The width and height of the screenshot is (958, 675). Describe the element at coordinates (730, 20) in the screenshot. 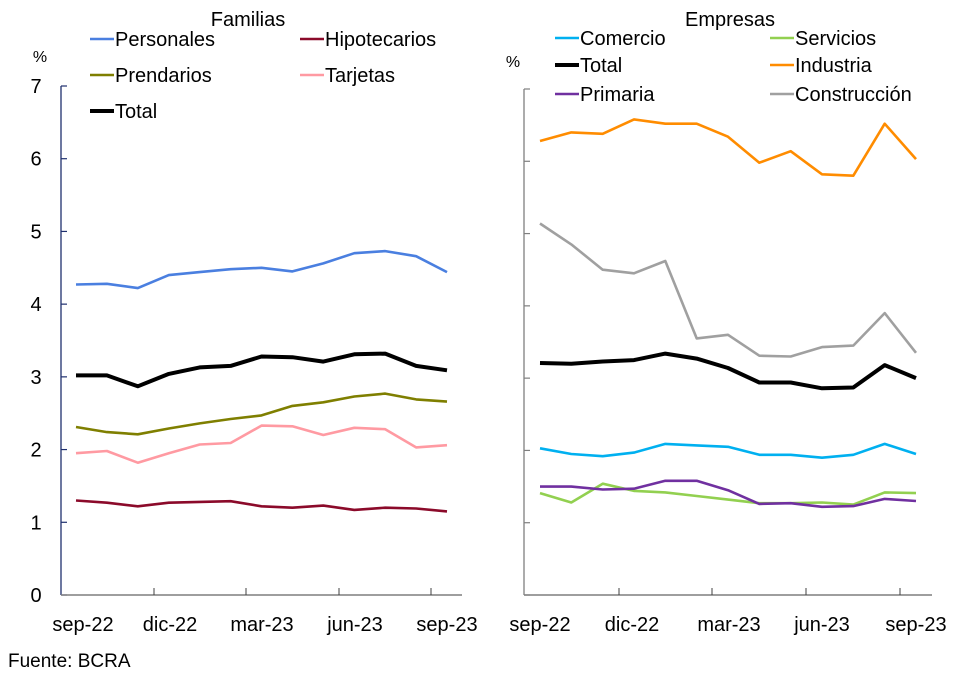

I see `panel-title-empresas: Empresas` at that location.